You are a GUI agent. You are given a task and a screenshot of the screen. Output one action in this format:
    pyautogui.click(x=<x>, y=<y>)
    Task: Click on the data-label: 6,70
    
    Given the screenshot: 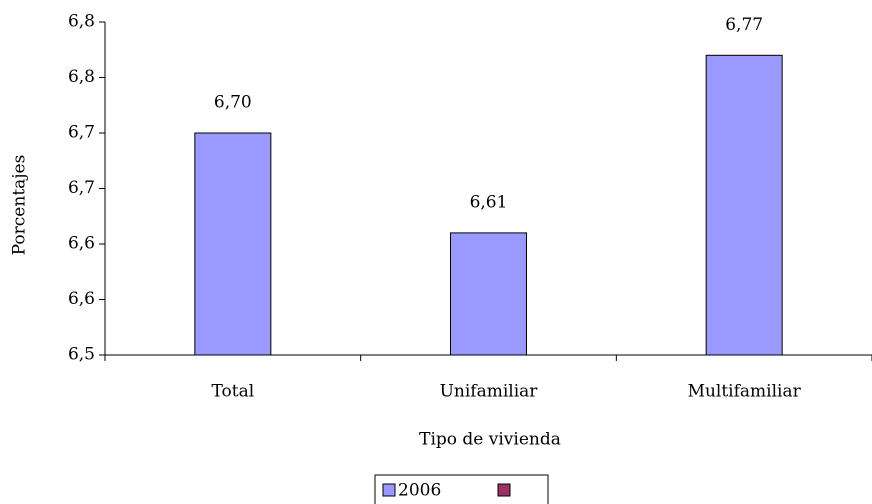 What is the action you would take?
    pyautogui.click(x=233, y=103)
    